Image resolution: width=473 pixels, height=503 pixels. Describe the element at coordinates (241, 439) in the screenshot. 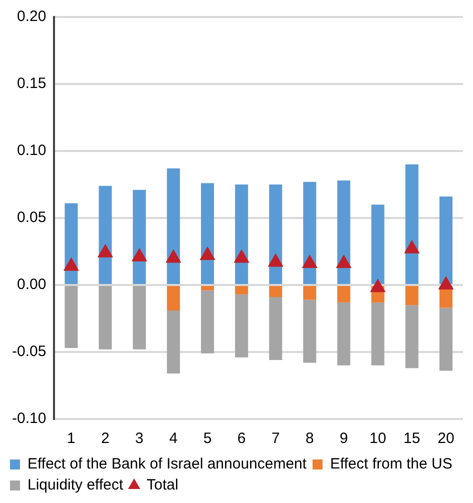

I see `x-tick-label: 6` at that location.